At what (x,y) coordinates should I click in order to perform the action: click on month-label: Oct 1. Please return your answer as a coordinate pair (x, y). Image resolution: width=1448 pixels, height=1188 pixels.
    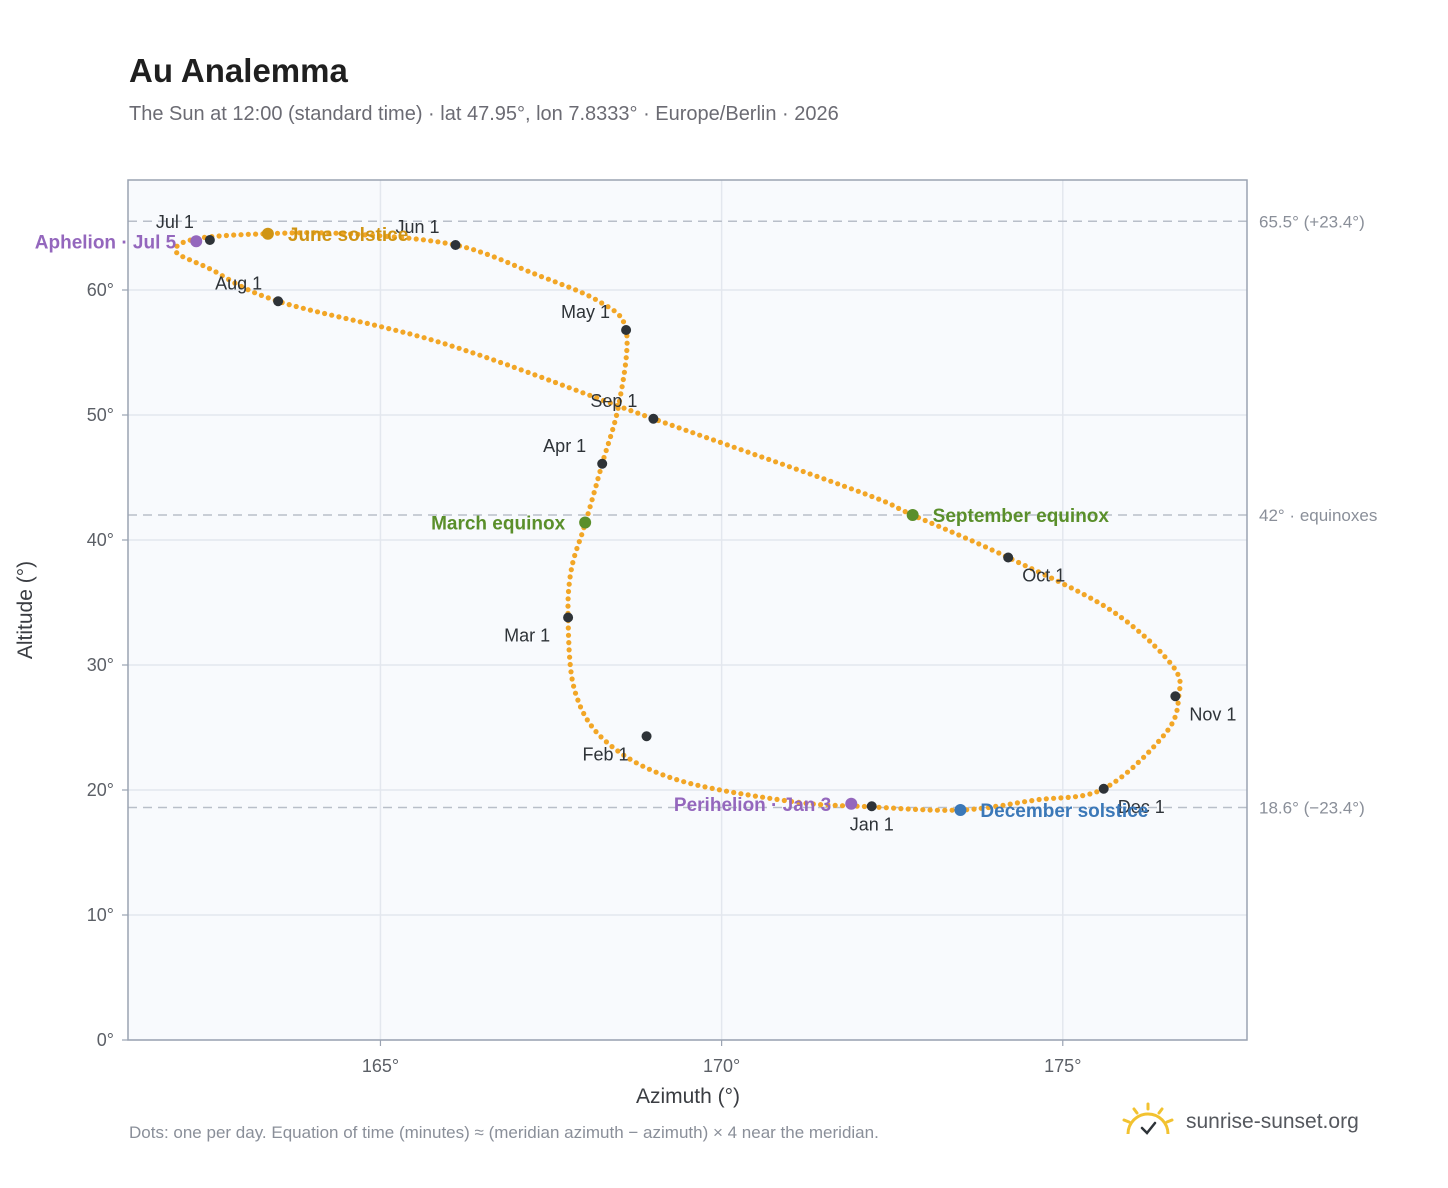
    Looking at the image, I should click on (1043, 576).